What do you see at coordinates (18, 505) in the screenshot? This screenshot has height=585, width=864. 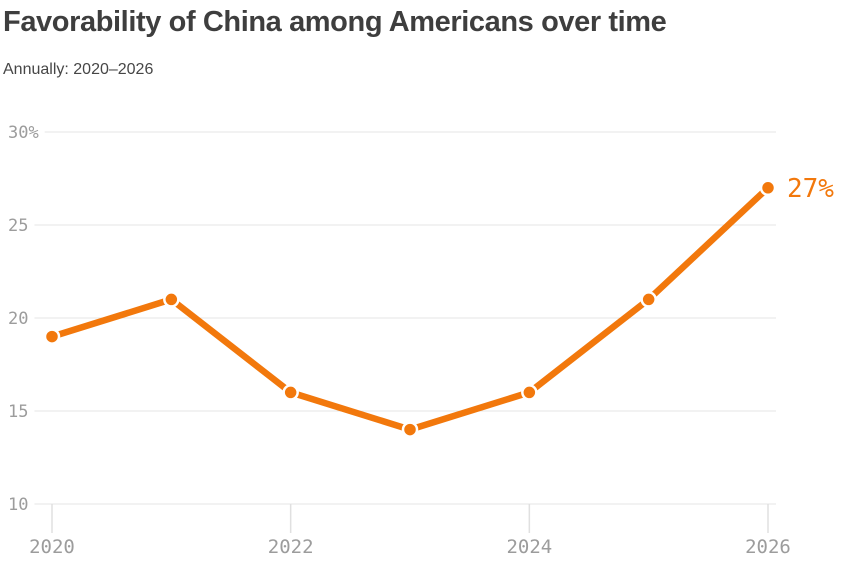 I see `y-axis-tick-label: 10` at bounding box center [18, 505].